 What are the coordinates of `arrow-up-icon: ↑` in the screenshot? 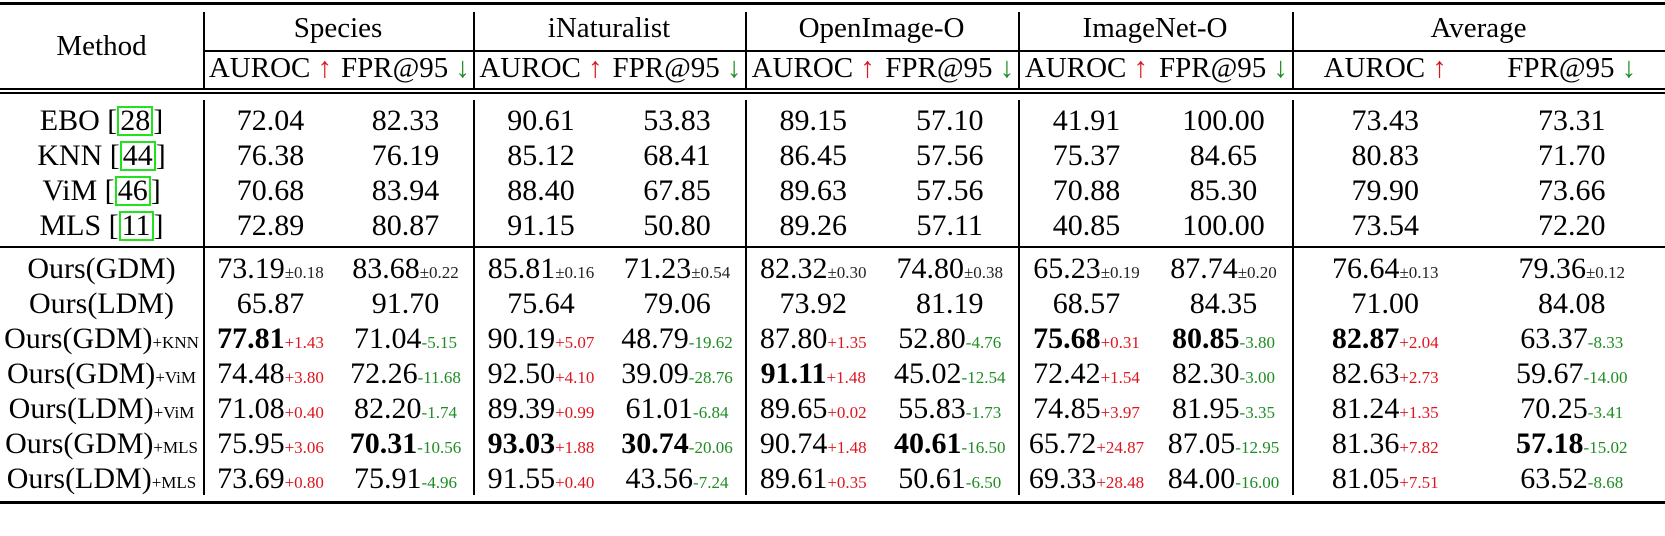 It's located at (1141, 68).